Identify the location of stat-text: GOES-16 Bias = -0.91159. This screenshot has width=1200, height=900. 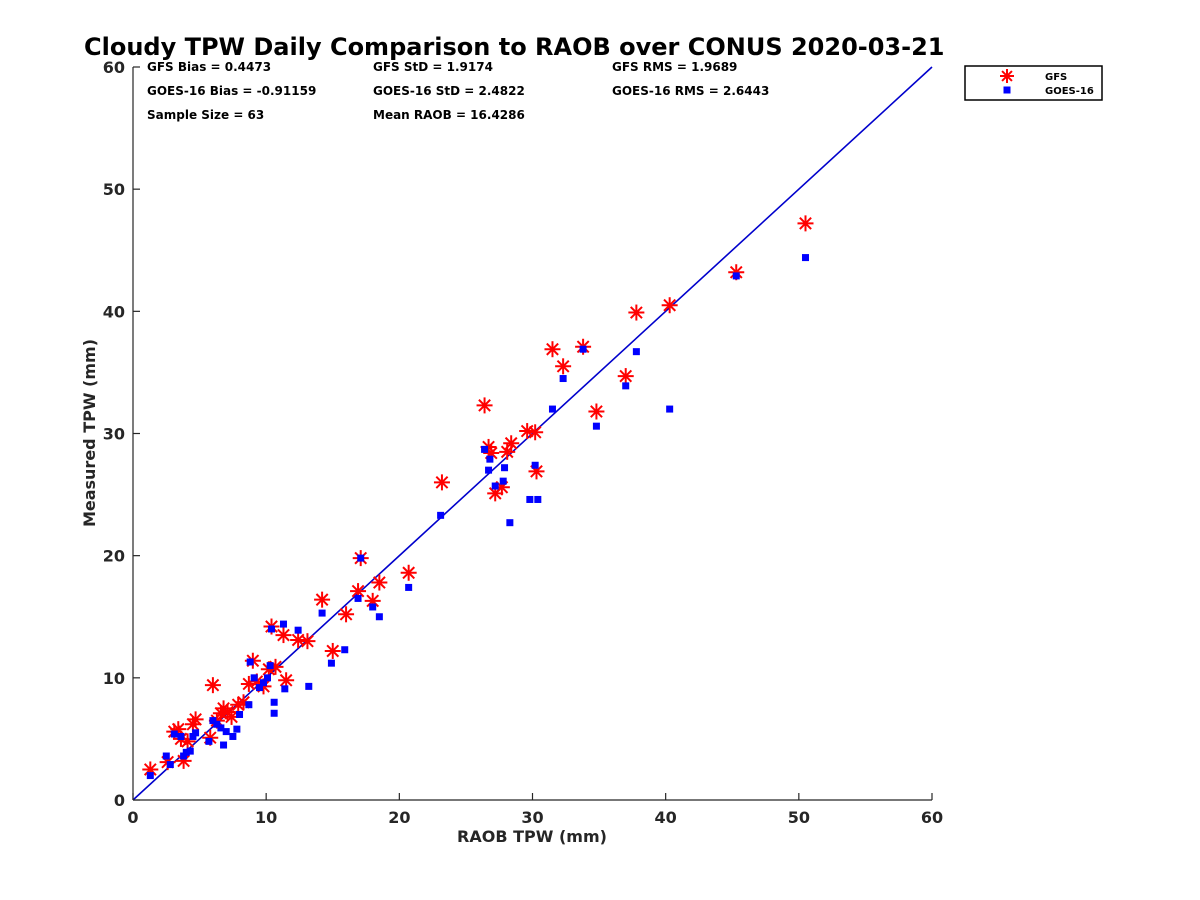
(231, 91).